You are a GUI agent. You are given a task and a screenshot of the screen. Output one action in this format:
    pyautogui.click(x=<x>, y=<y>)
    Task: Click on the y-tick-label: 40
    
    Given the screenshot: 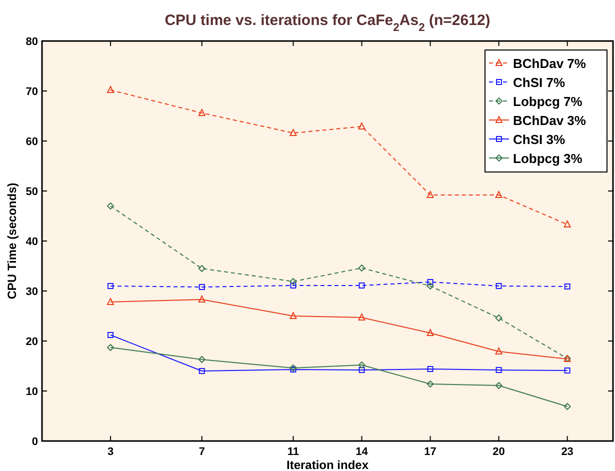 What is the action you would take?
    pyautogui.click(x=32, y=242)
    